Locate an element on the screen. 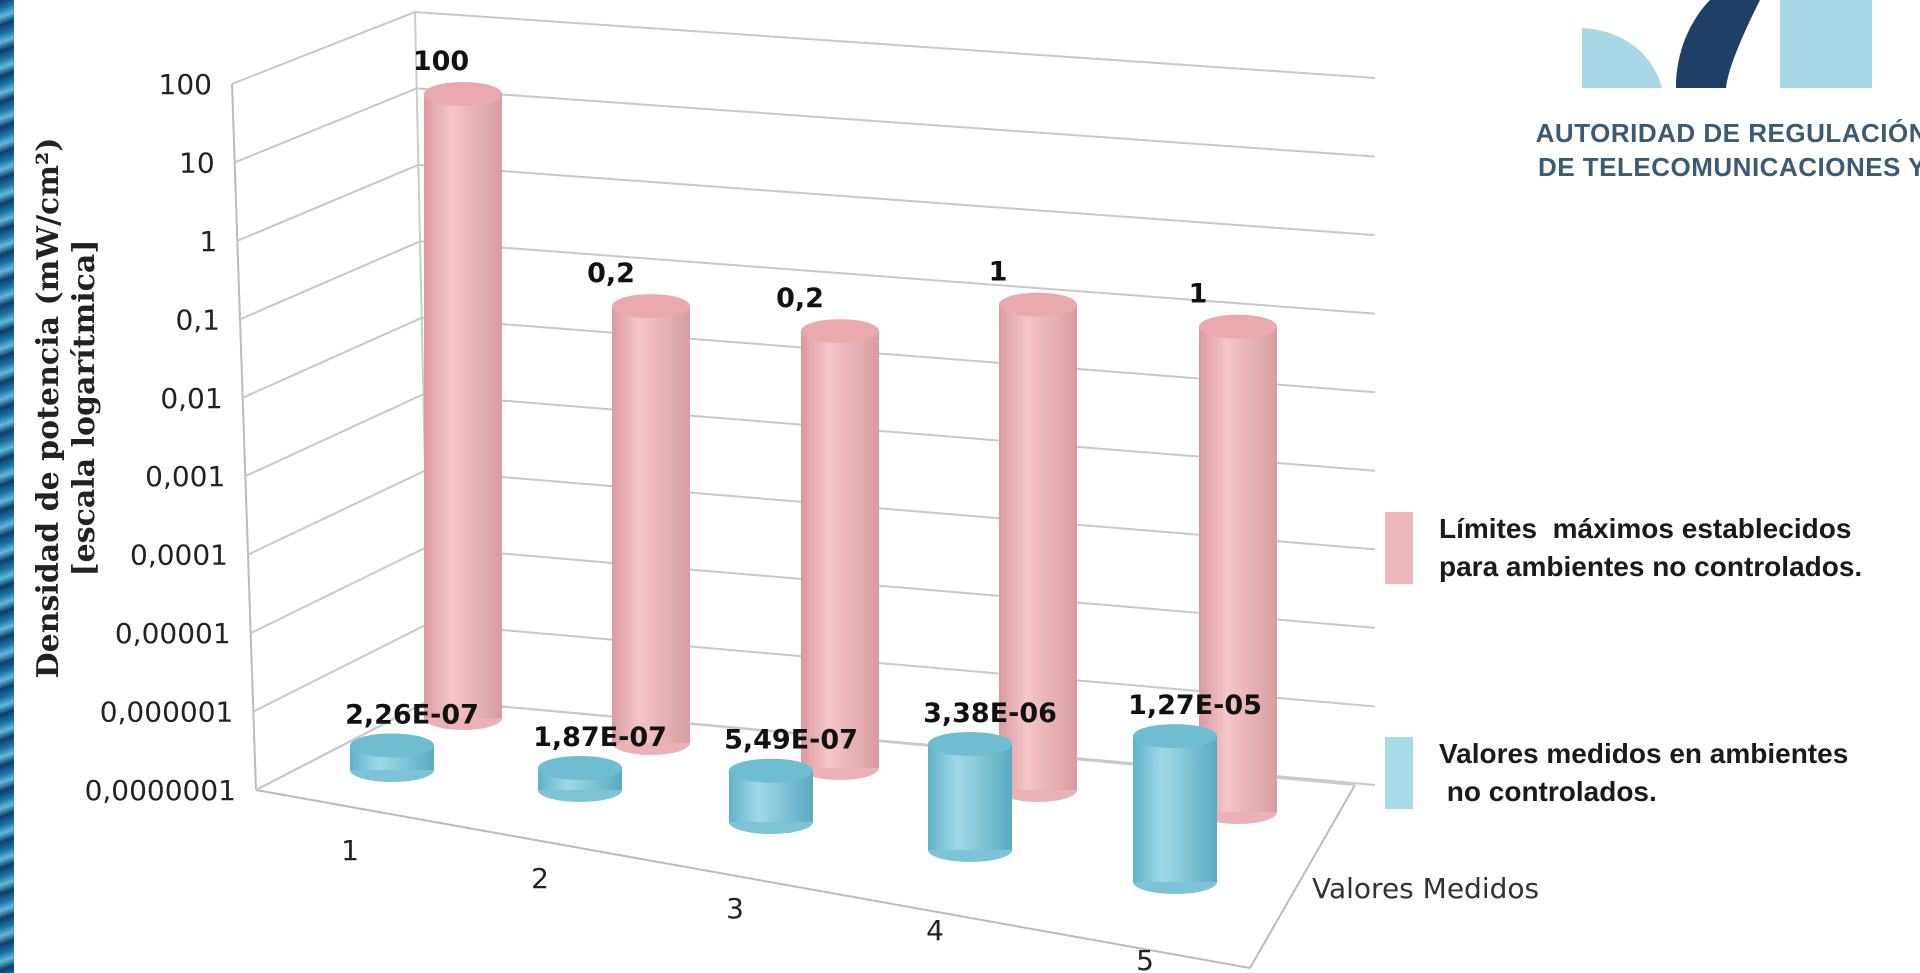 This screenshot has width=1920, height=973. y-tick-label: 0,01 is located at coordinates (191, 398).